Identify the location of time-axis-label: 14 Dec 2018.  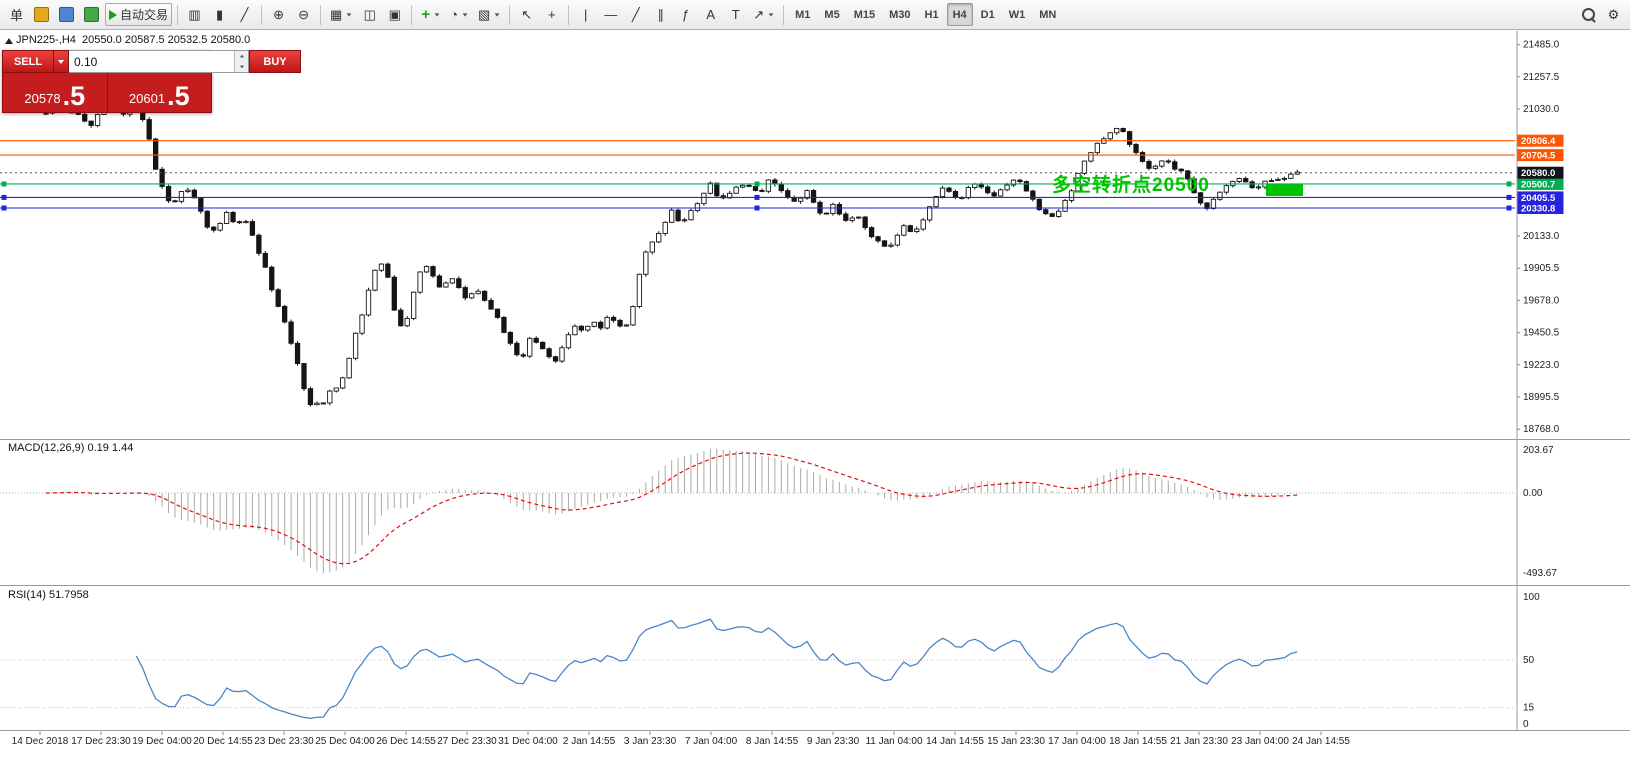
(40, 741).